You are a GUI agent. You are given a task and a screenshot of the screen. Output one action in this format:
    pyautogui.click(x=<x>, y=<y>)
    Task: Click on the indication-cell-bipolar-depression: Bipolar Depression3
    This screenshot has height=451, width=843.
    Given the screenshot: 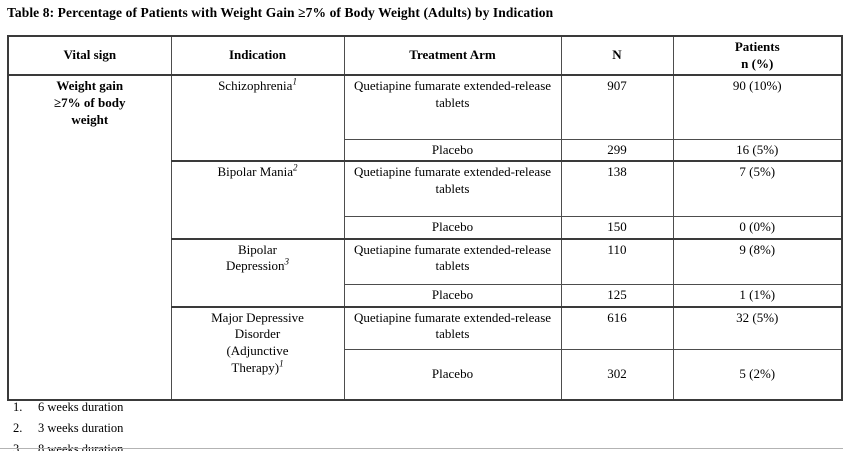 What is the action you would take?
    pyautogui.click(x=257, y=272)
    